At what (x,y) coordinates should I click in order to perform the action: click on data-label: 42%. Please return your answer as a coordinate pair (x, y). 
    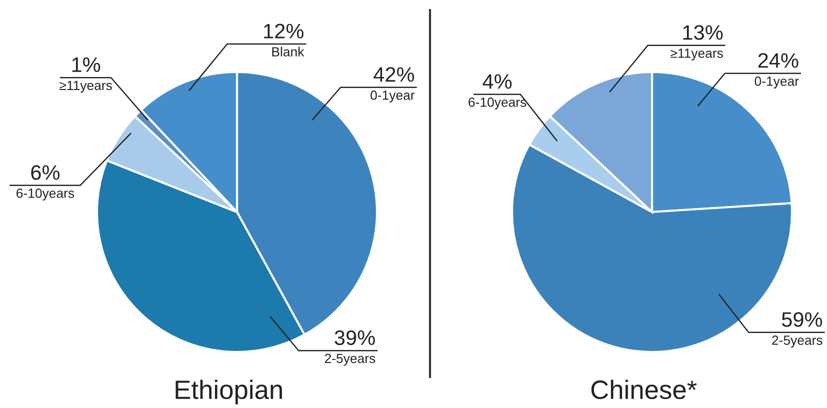
    Looking at the image, I should click on (394, 74).